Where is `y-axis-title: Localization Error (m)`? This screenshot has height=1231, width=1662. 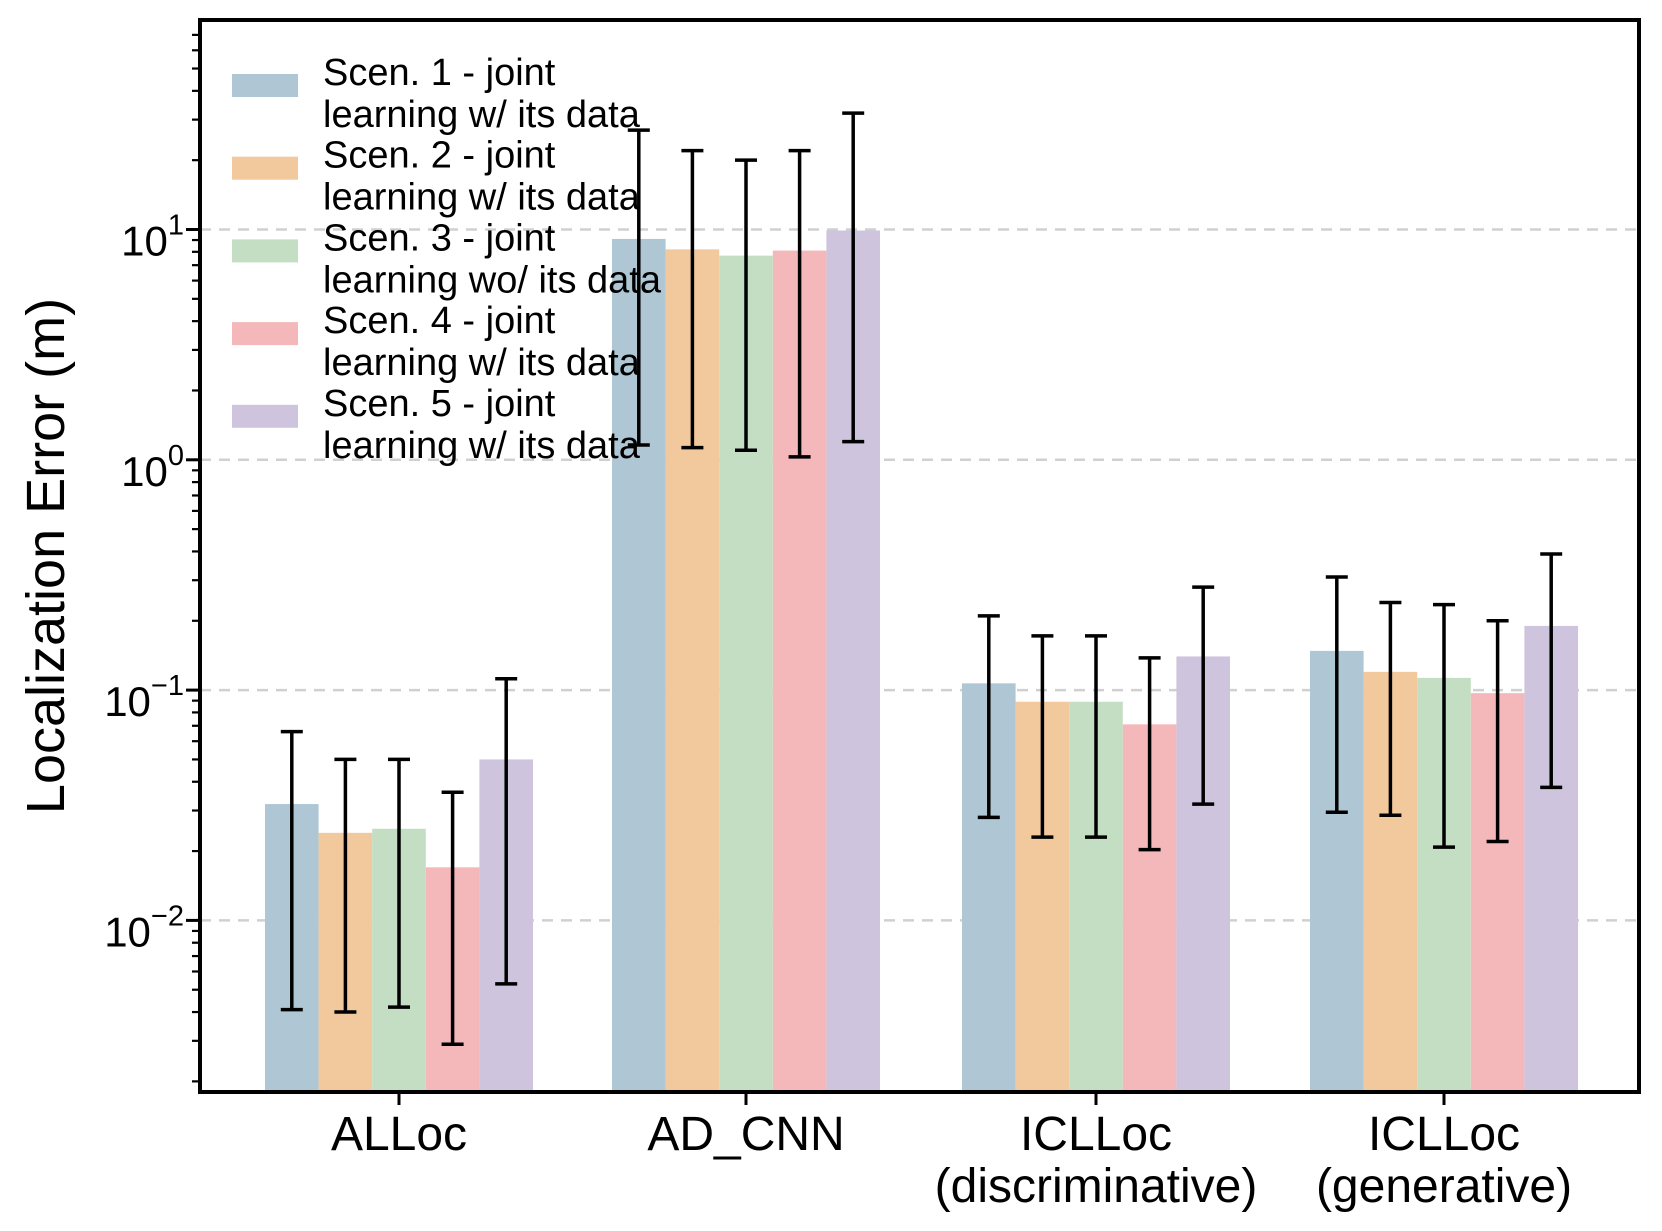 y-axis-title: Localization Error (m) is located at coordinates (46, 556).